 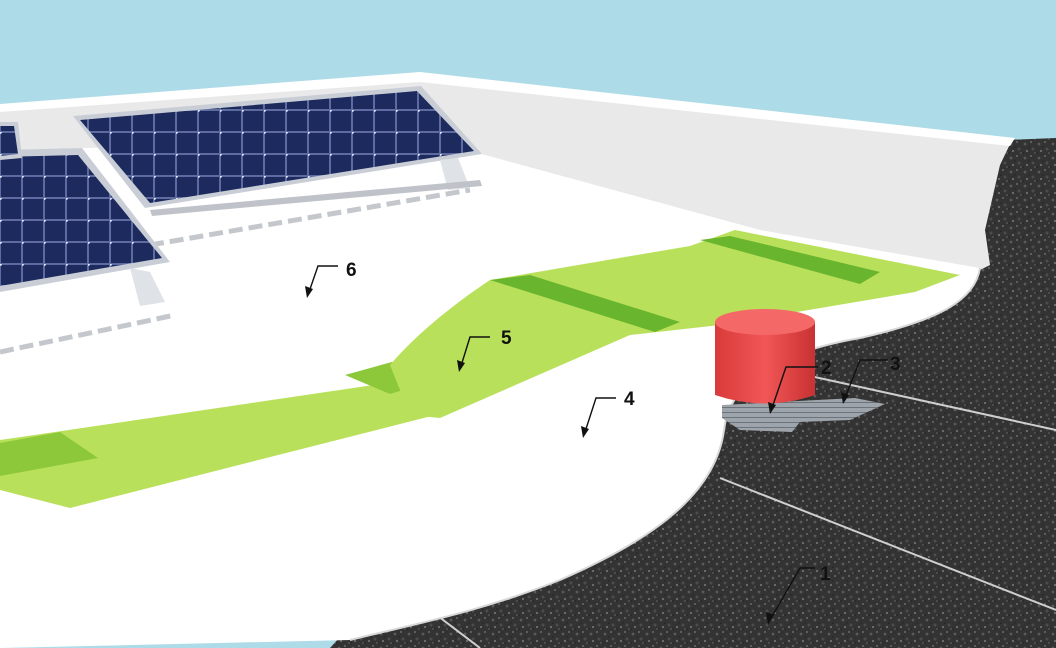 What do you see at coordinates (895, 364) in the screenshot?
I see `callout-label-3: 3` at bounding box center [895, 364].